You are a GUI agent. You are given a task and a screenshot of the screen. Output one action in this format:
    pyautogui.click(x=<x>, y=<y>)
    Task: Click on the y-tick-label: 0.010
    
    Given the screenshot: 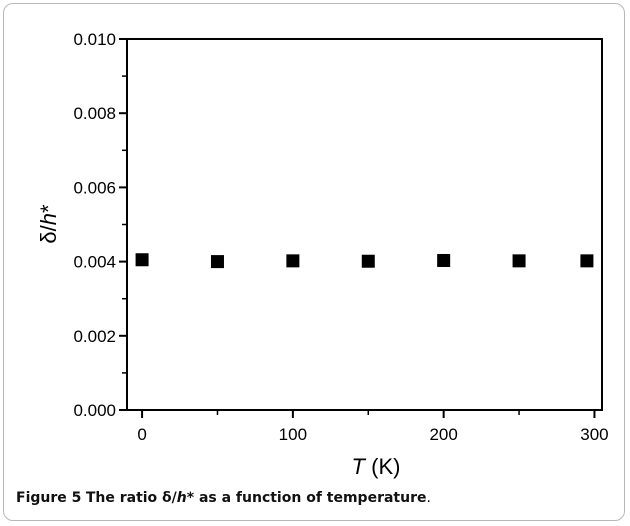 What is the action you would take?
    pyautogui.click(x=94, y=39)
    